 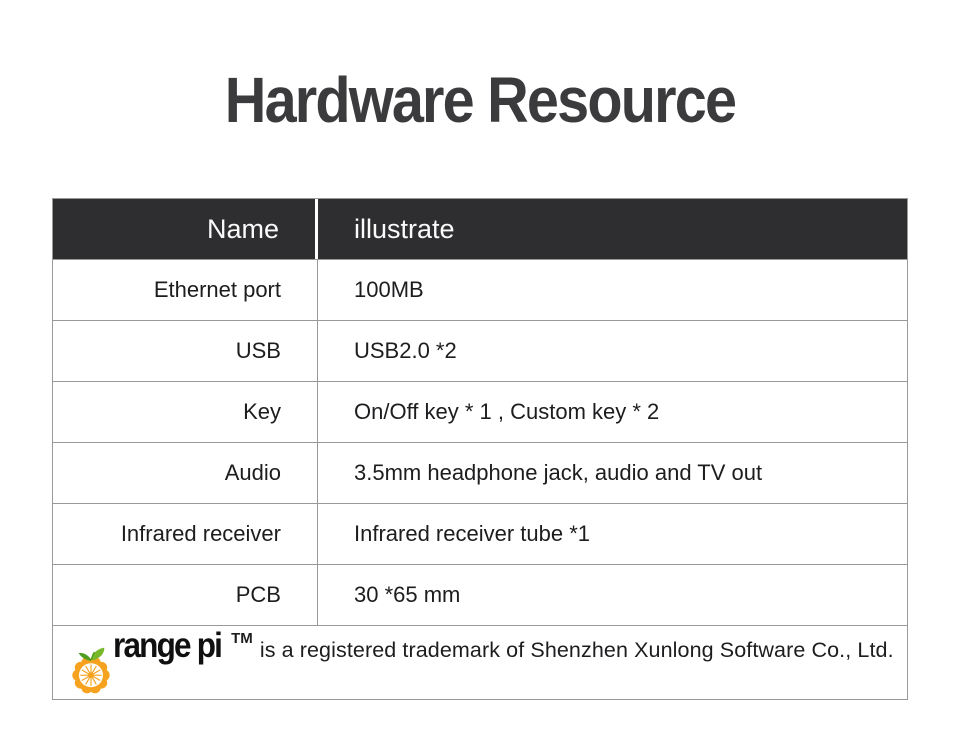 What do you see at coordinates (480, 289) in the screenshot?
I see `table-row-ethernet: Ethernet port 100MB` at bounding box center [480, 289].